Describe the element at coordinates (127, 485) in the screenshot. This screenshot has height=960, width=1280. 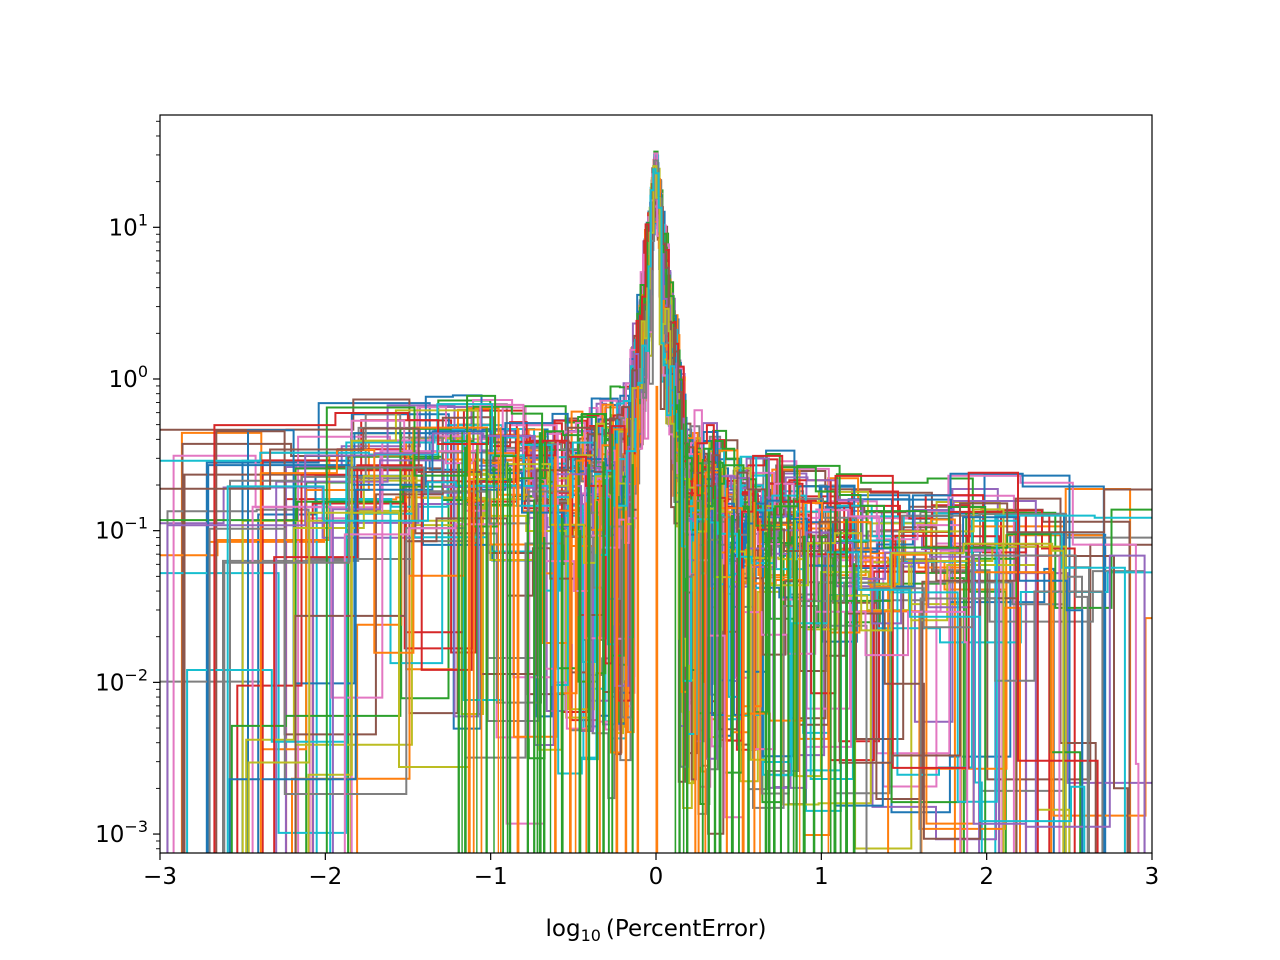
I see `y-axis: 10⁻³ 10⁻² 10⁻¹ 10⁰ 10¹` at that location.